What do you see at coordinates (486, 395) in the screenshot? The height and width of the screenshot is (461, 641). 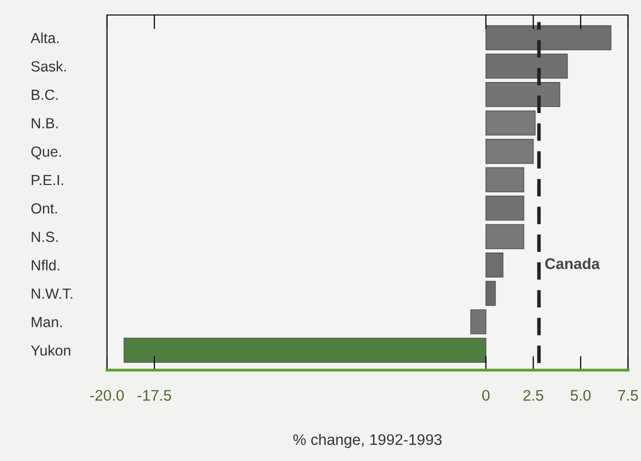 I see `x-tick-label: 0` at bounding box center [486, 395].